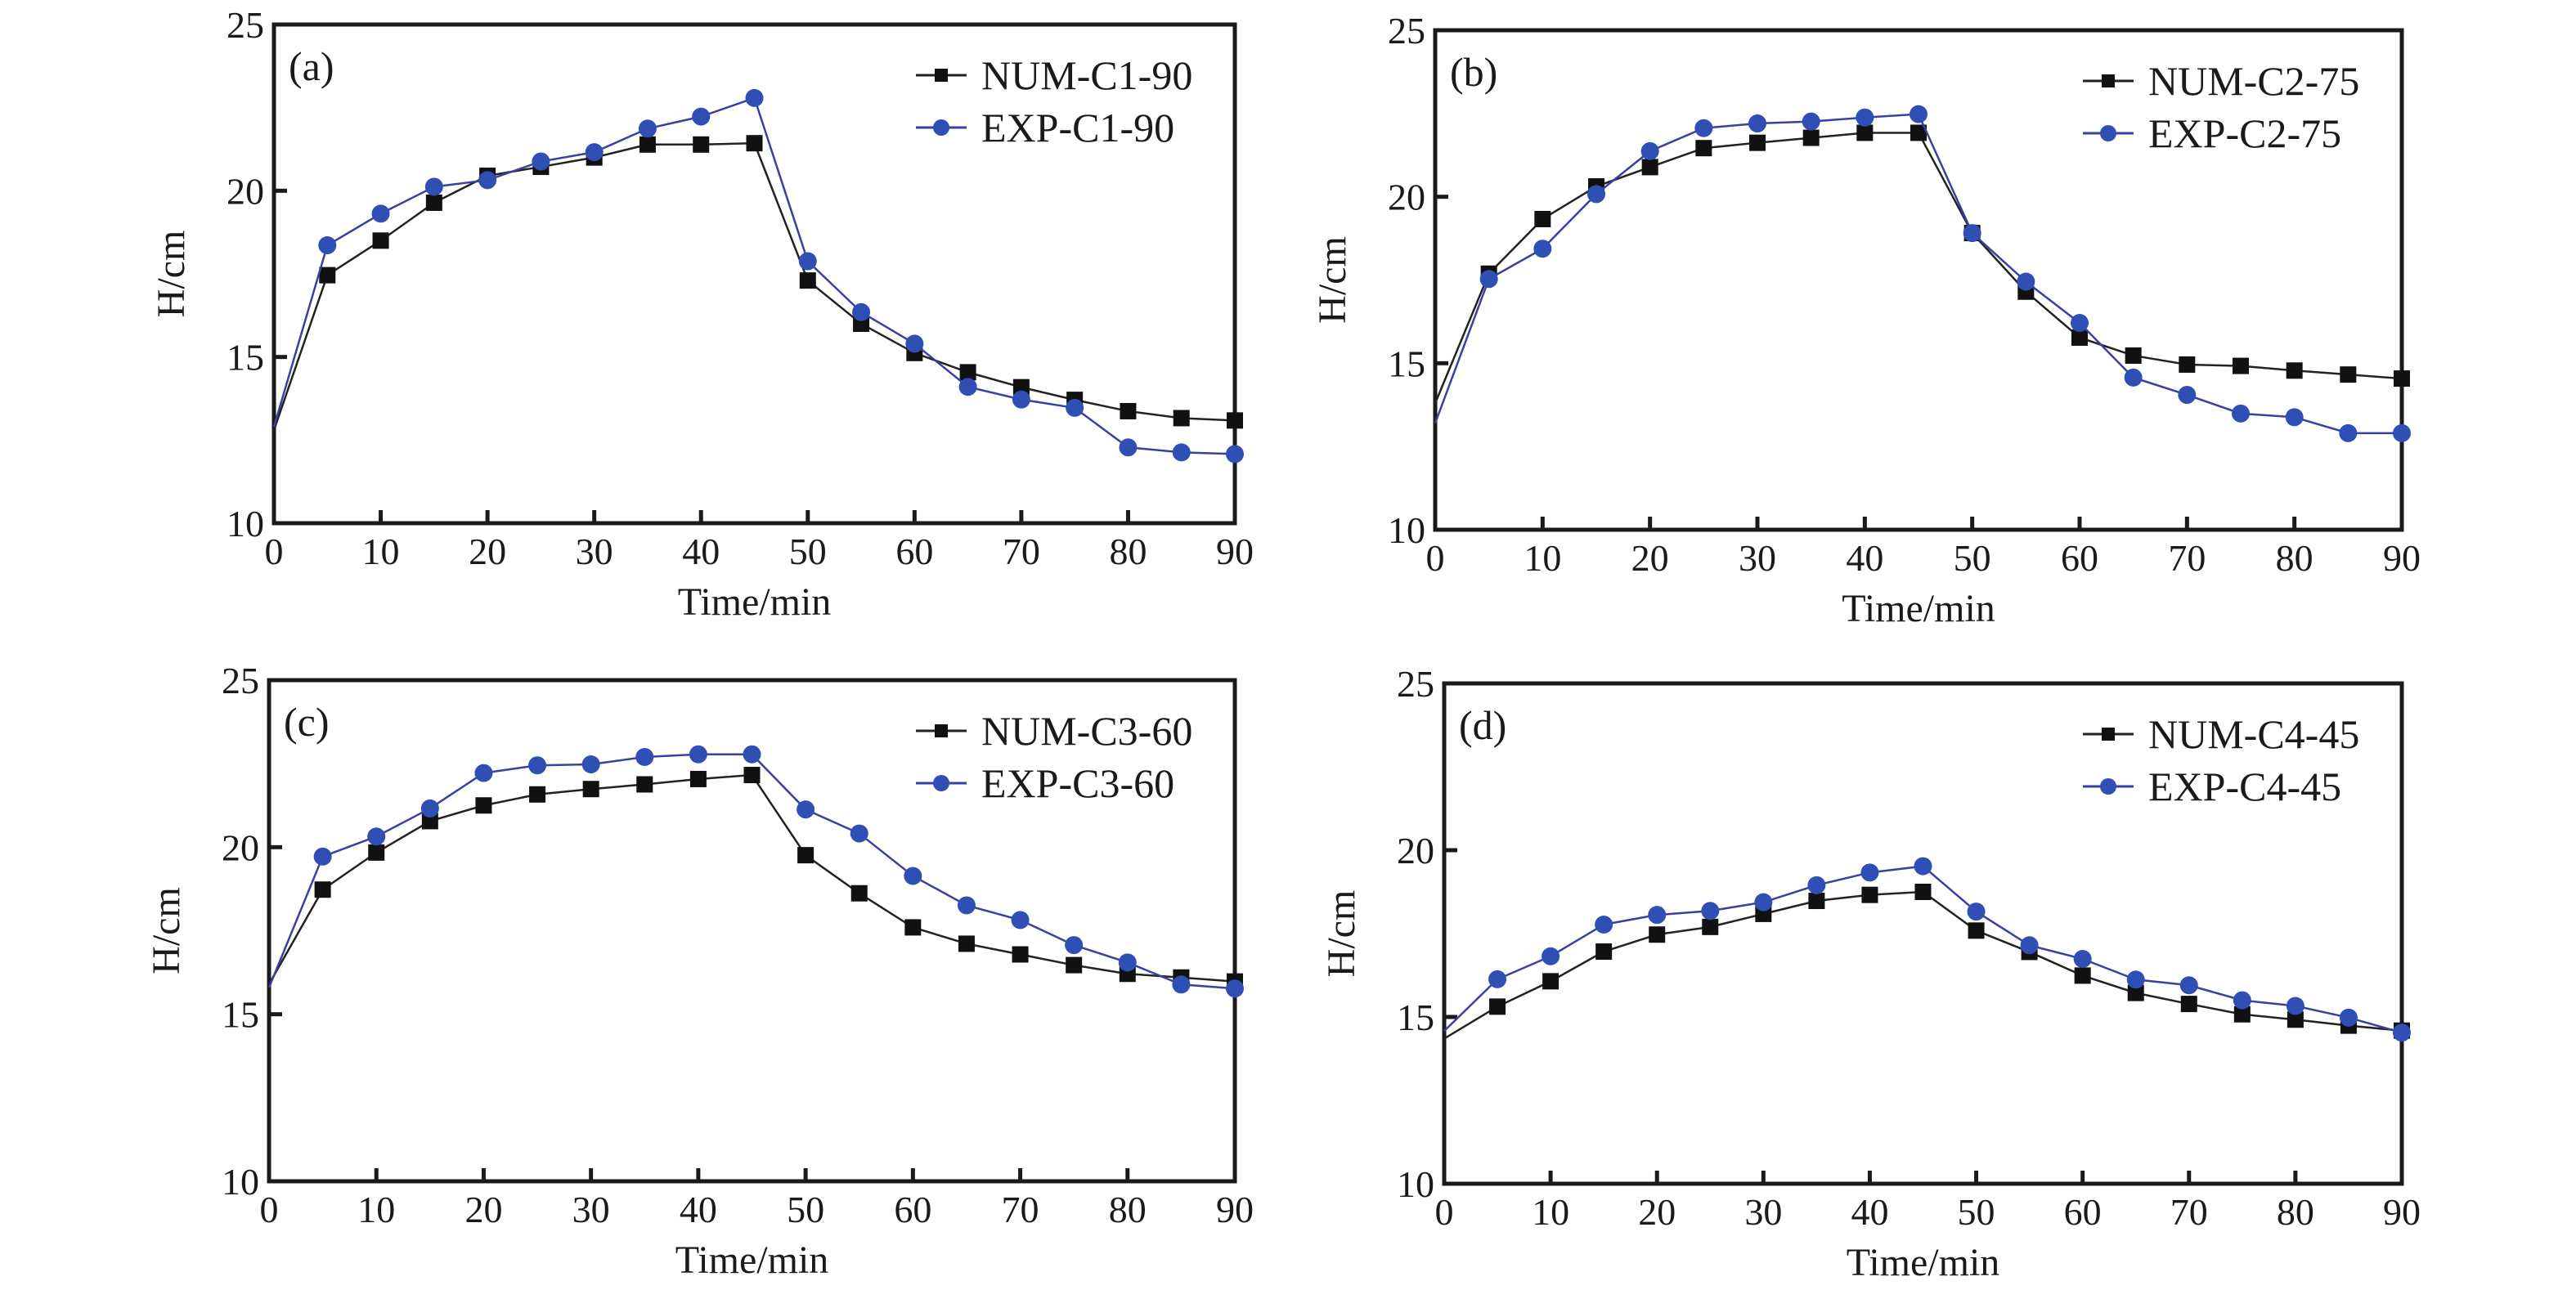 The image size is (2576, 1290). What do you see at coordinates (1078, 127) in the screenshot?
I see `legend-entry-label: EXP-C1-90` at bounding box center [1078, 127].